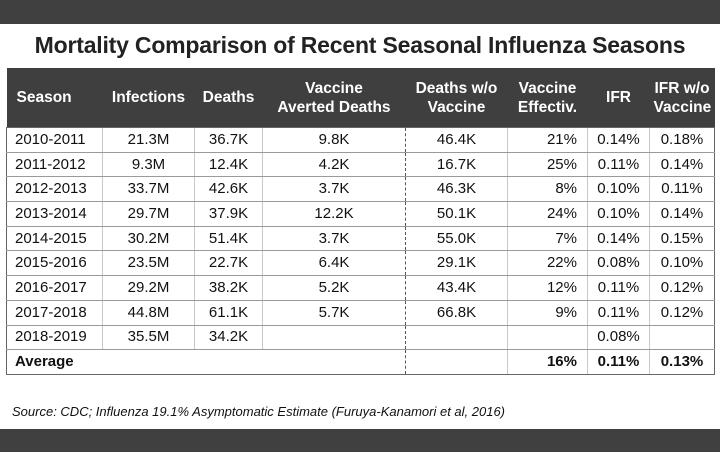  I want to click on average-row: Average 16% 0.11% 0.13%, so click(360, 362).